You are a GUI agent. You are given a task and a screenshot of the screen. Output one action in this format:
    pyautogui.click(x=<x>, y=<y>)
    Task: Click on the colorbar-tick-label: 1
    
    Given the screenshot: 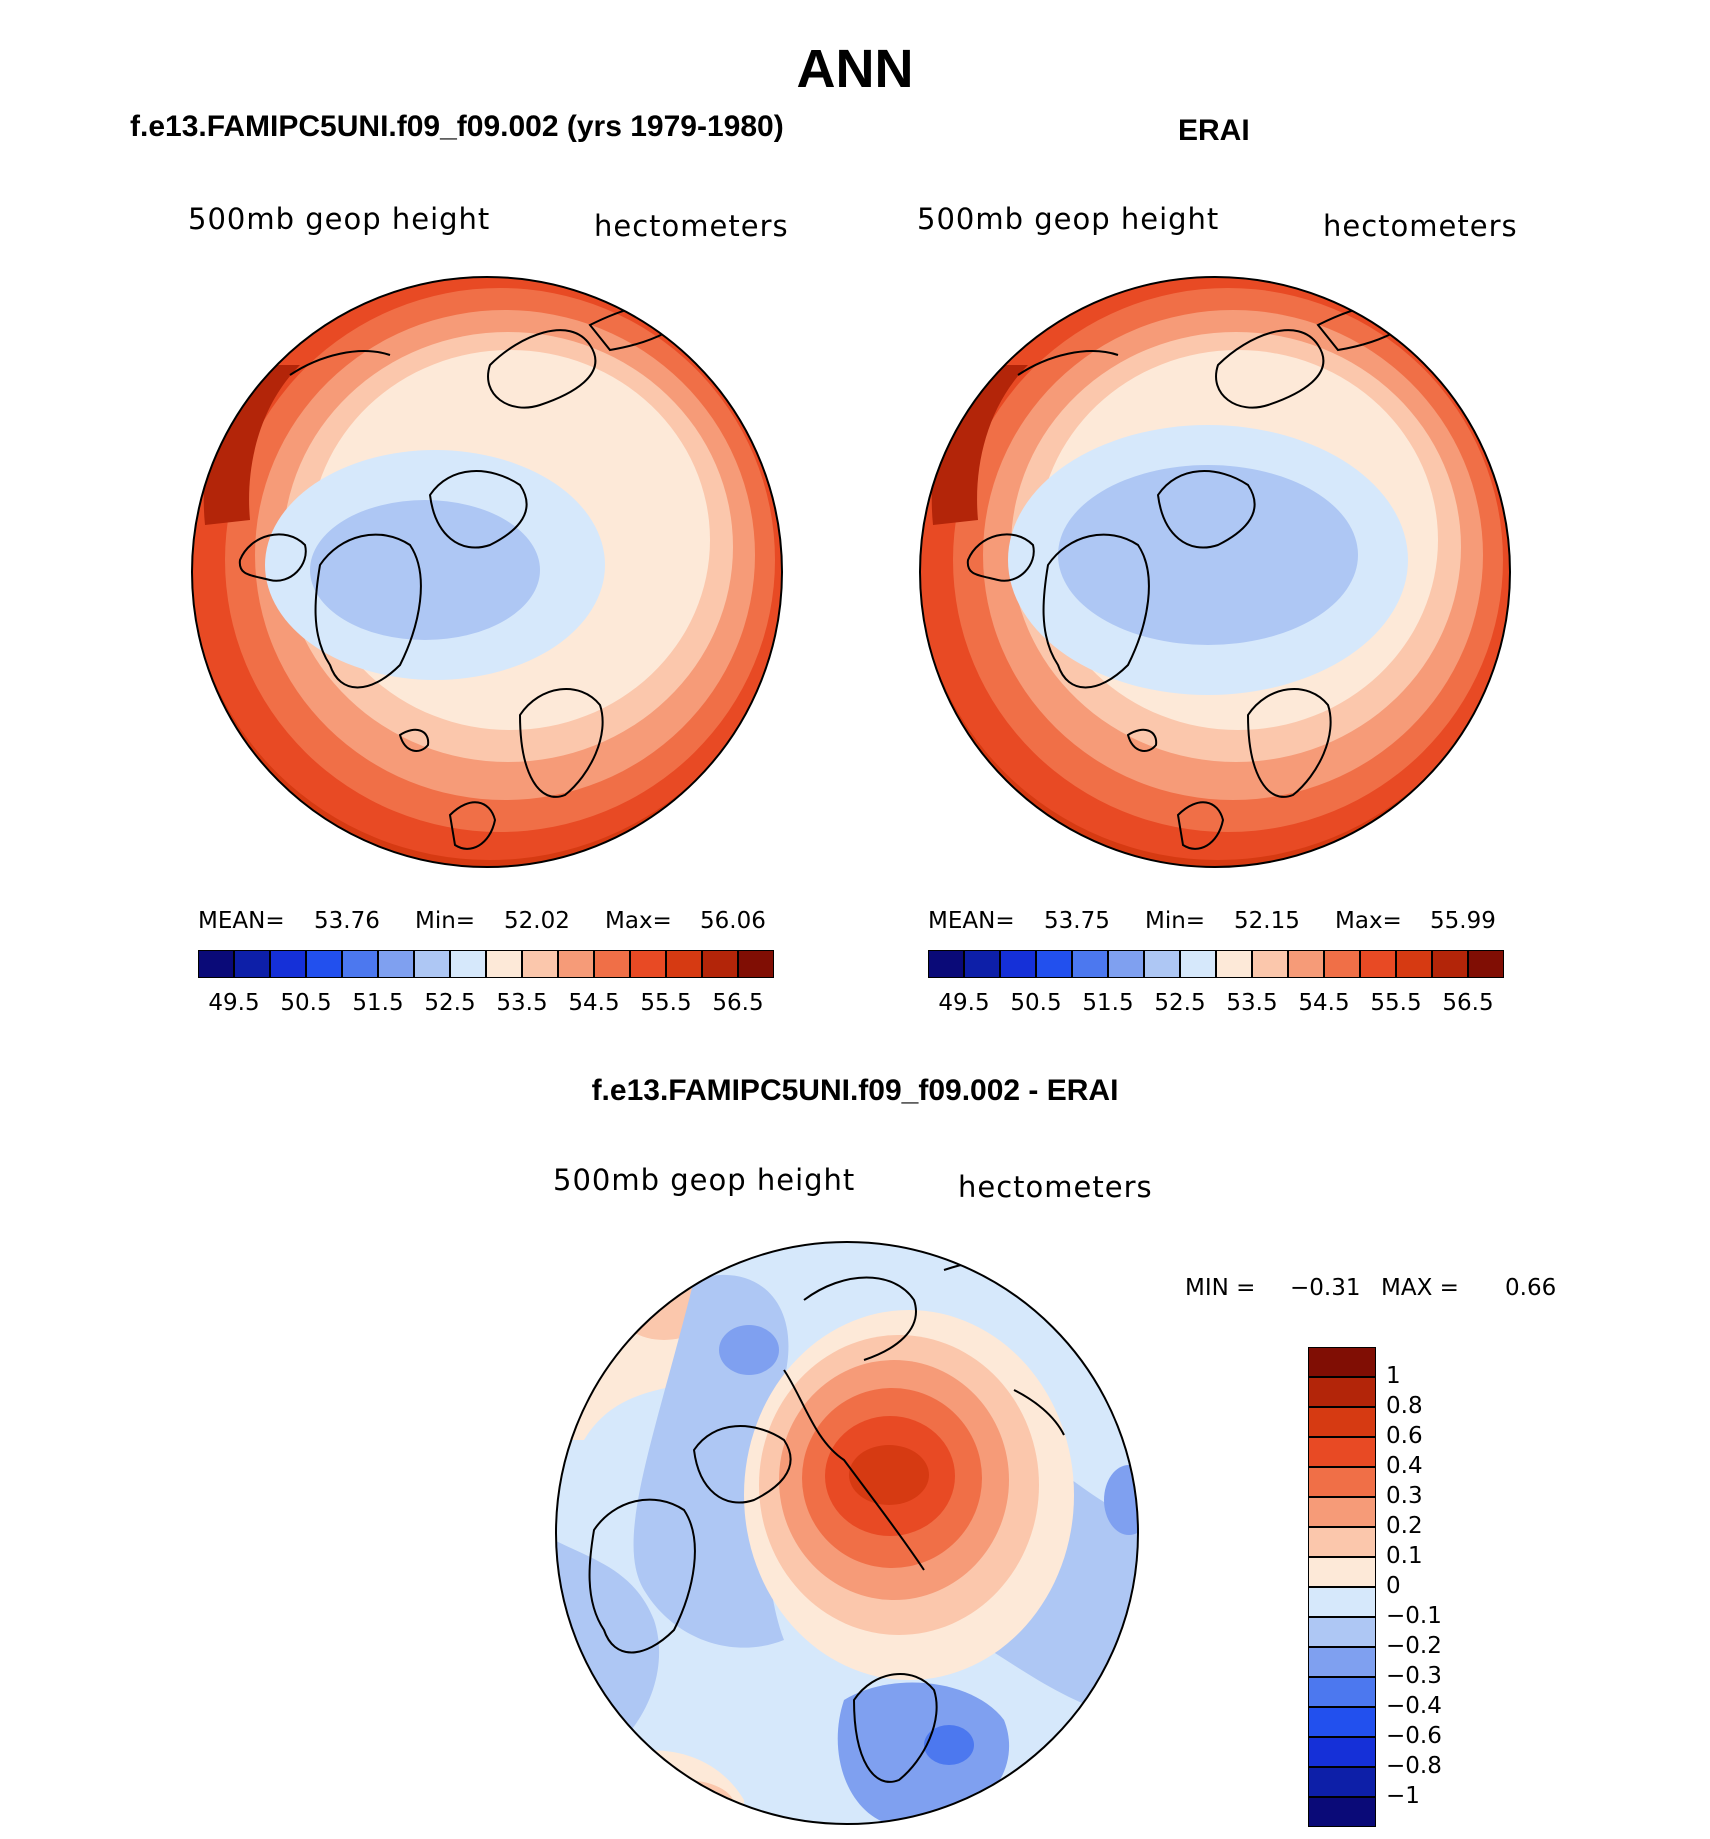 What is the action you would take?
    pyautogui.click(x=1393, y=1376)
    